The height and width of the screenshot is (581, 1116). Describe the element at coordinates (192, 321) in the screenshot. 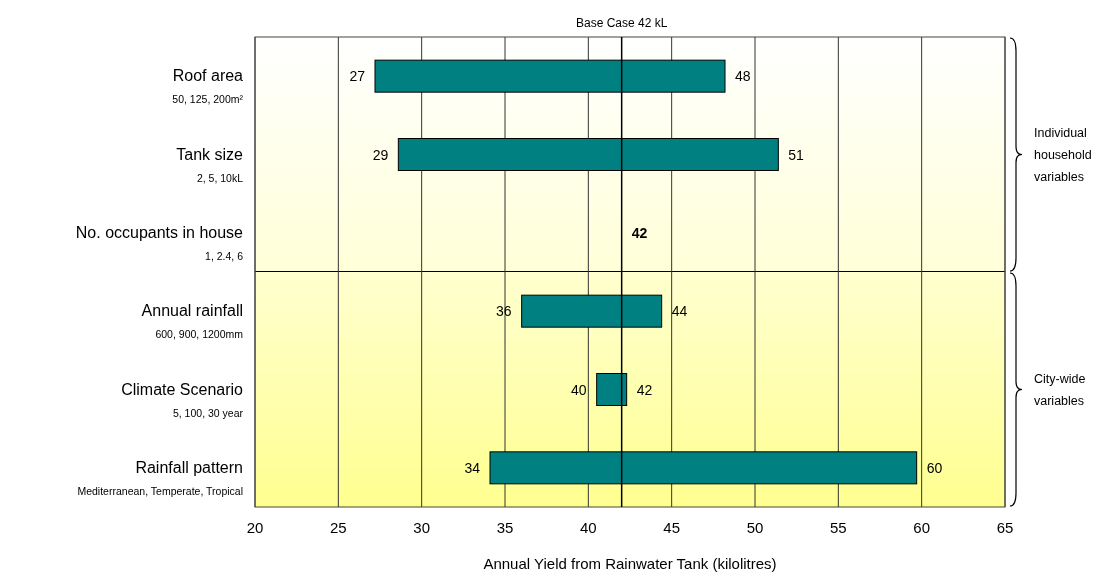

I see `y-tick-label: Annual rainfall 600, 900, 1200mm` at that location.